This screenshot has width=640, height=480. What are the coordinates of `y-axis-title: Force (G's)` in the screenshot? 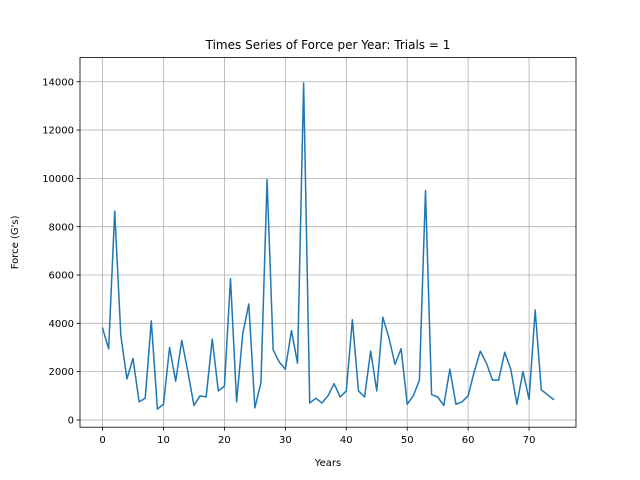 It's located at (15, 242).